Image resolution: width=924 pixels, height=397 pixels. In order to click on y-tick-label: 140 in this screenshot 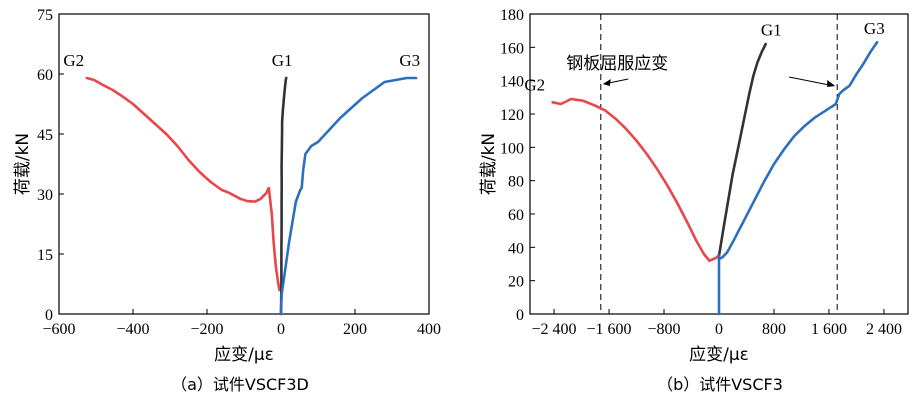, I will do `click(512, 82)`.